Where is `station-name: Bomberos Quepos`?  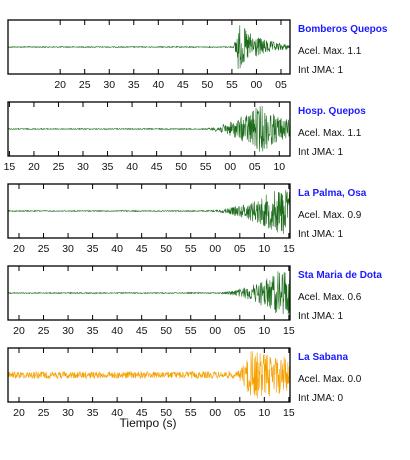 station-name: Bomberos Quepos is located at coordinates (343, 29).